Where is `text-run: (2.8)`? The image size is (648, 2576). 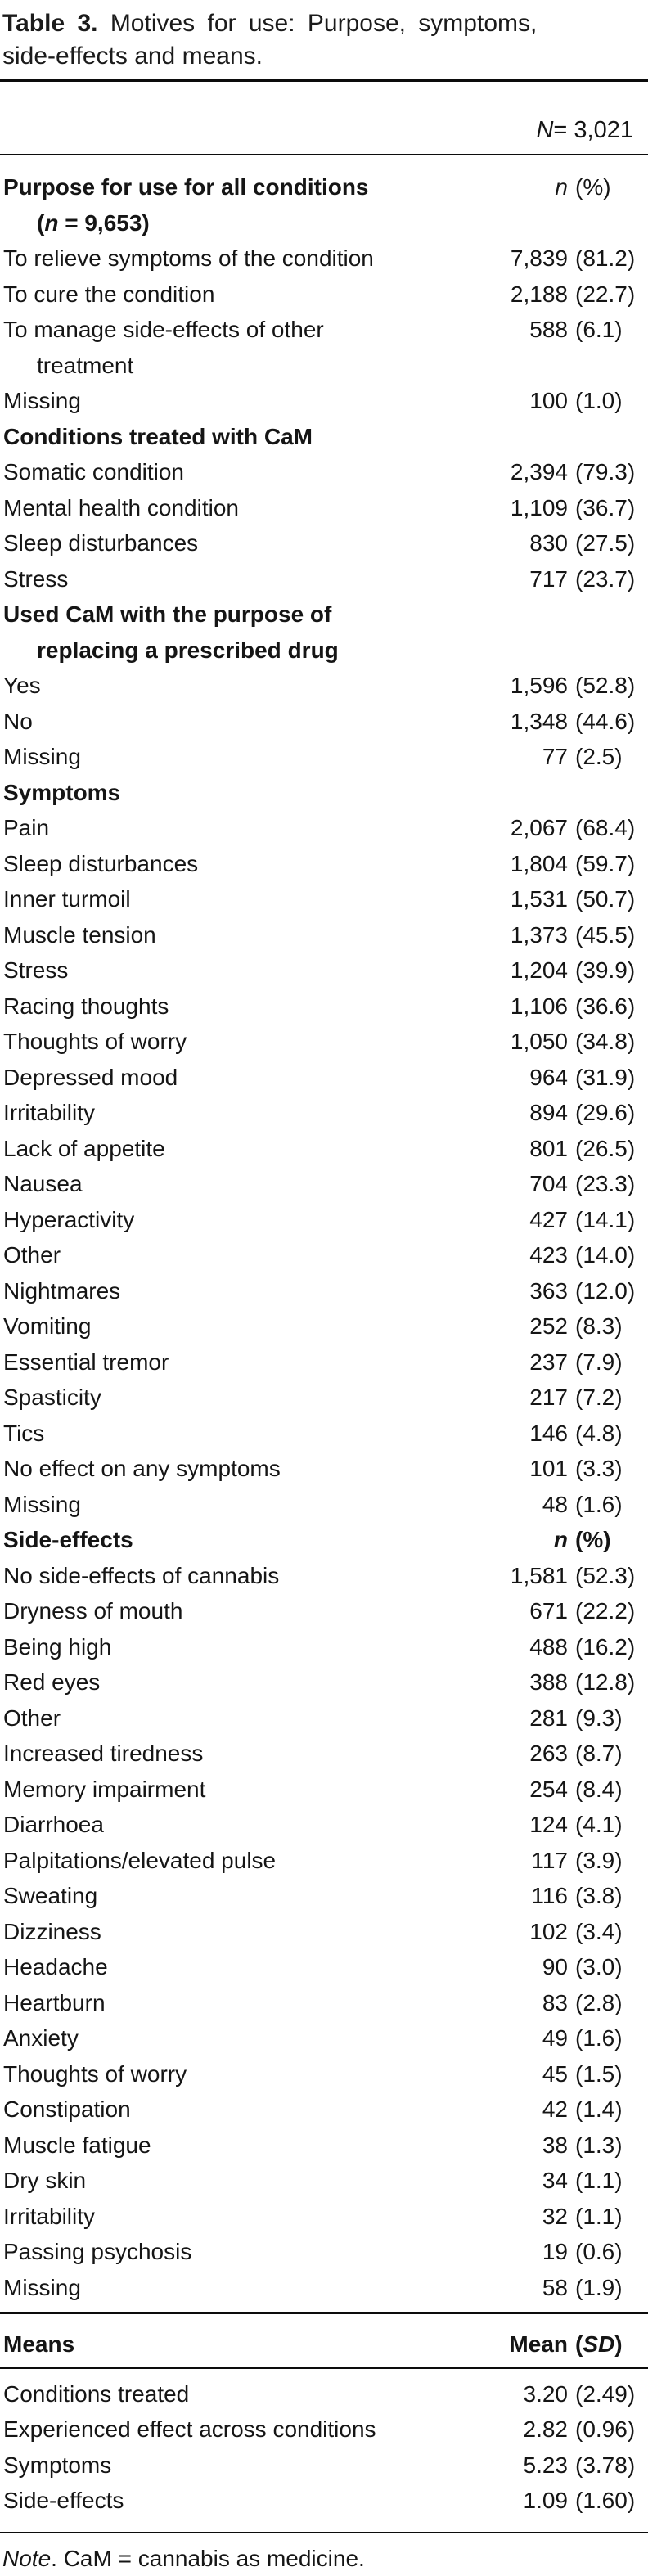 text-run: (2.8) is located at coordinates (599, 2002).